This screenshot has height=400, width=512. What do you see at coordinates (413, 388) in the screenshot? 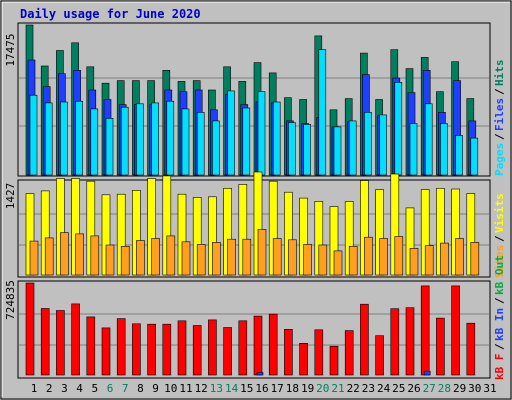
I see `day-label-26: 26` at bounding box center [413, 388].